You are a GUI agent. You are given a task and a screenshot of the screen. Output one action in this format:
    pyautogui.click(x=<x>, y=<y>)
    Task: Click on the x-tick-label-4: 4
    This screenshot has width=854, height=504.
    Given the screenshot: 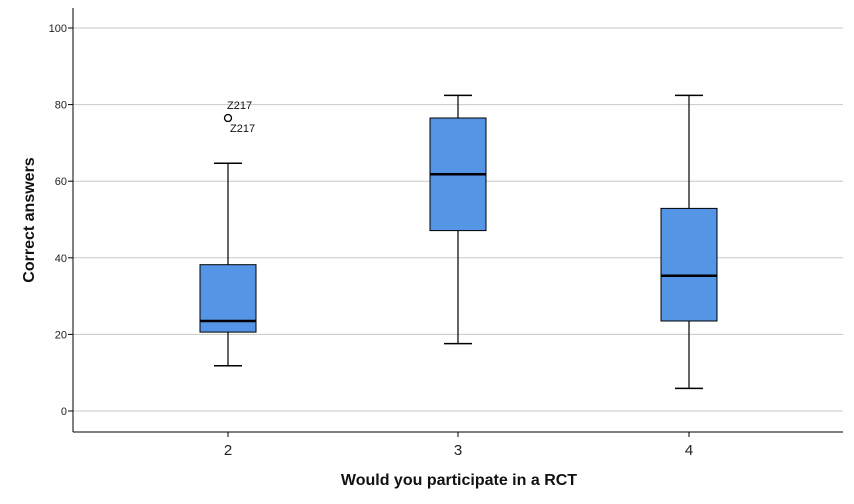 What is the action you would take?
    pyautogui.click(x=689, y=450)
    